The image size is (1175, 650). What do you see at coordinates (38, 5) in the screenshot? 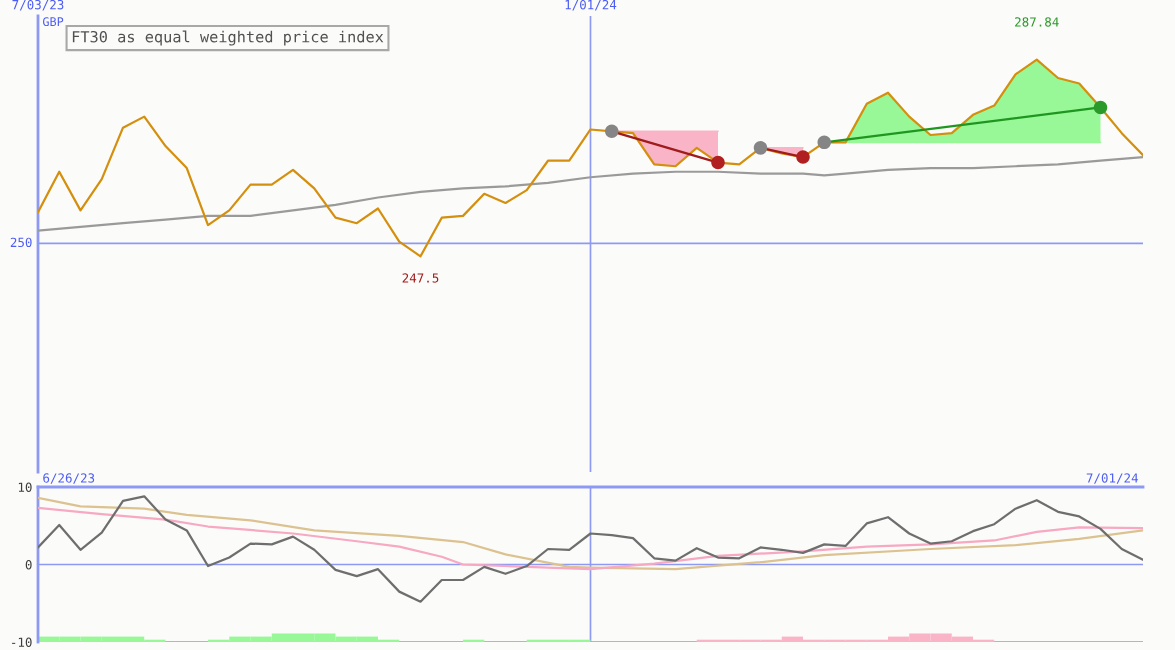
I see `x-tick-label: 7/03/23` at bounding box center [38, 5].